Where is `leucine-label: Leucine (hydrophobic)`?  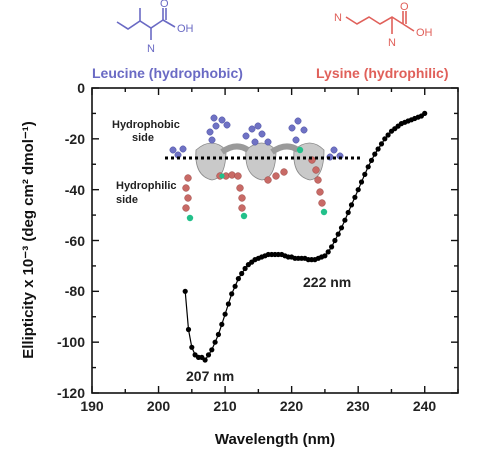 leucine-label: Leucine (hydrophobic) is located at coordinates (167, 73).